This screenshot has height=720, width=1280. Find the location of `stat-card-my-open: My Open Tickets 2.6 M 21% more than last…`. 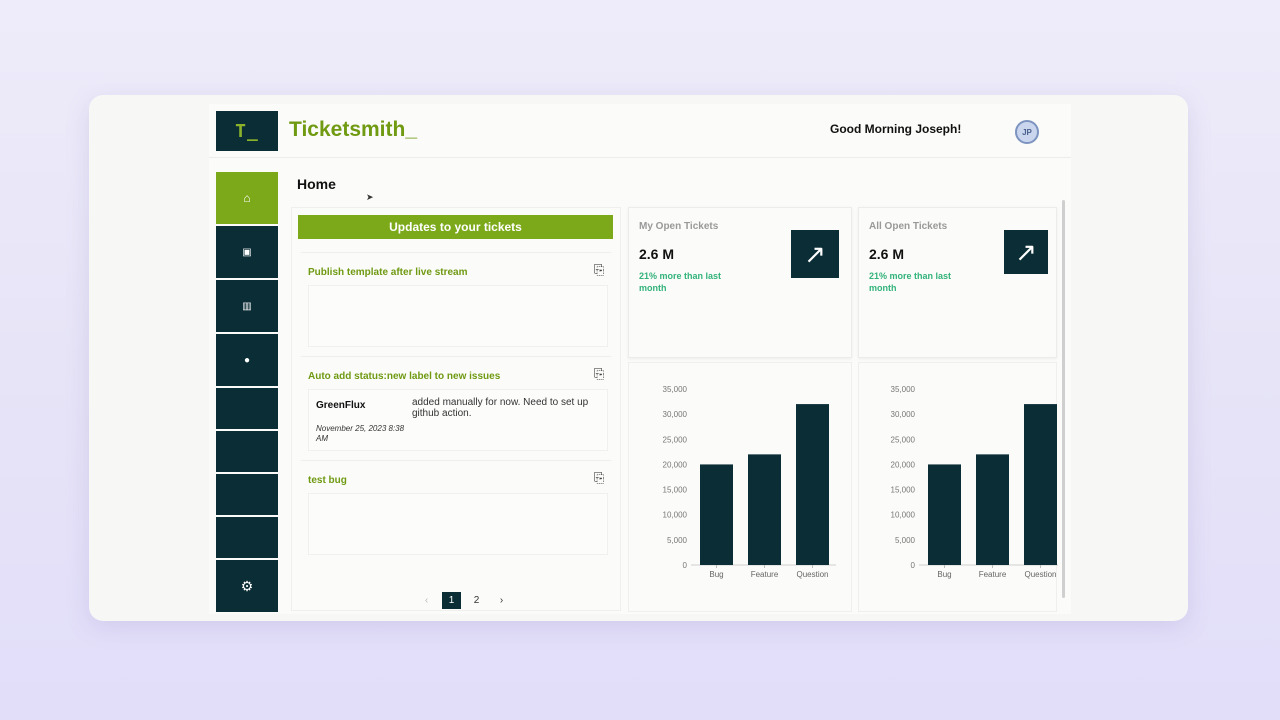

stat-card-my-open: My Open Tickets 2.6 M 21% more than last… is located at coordinates (740, 282).